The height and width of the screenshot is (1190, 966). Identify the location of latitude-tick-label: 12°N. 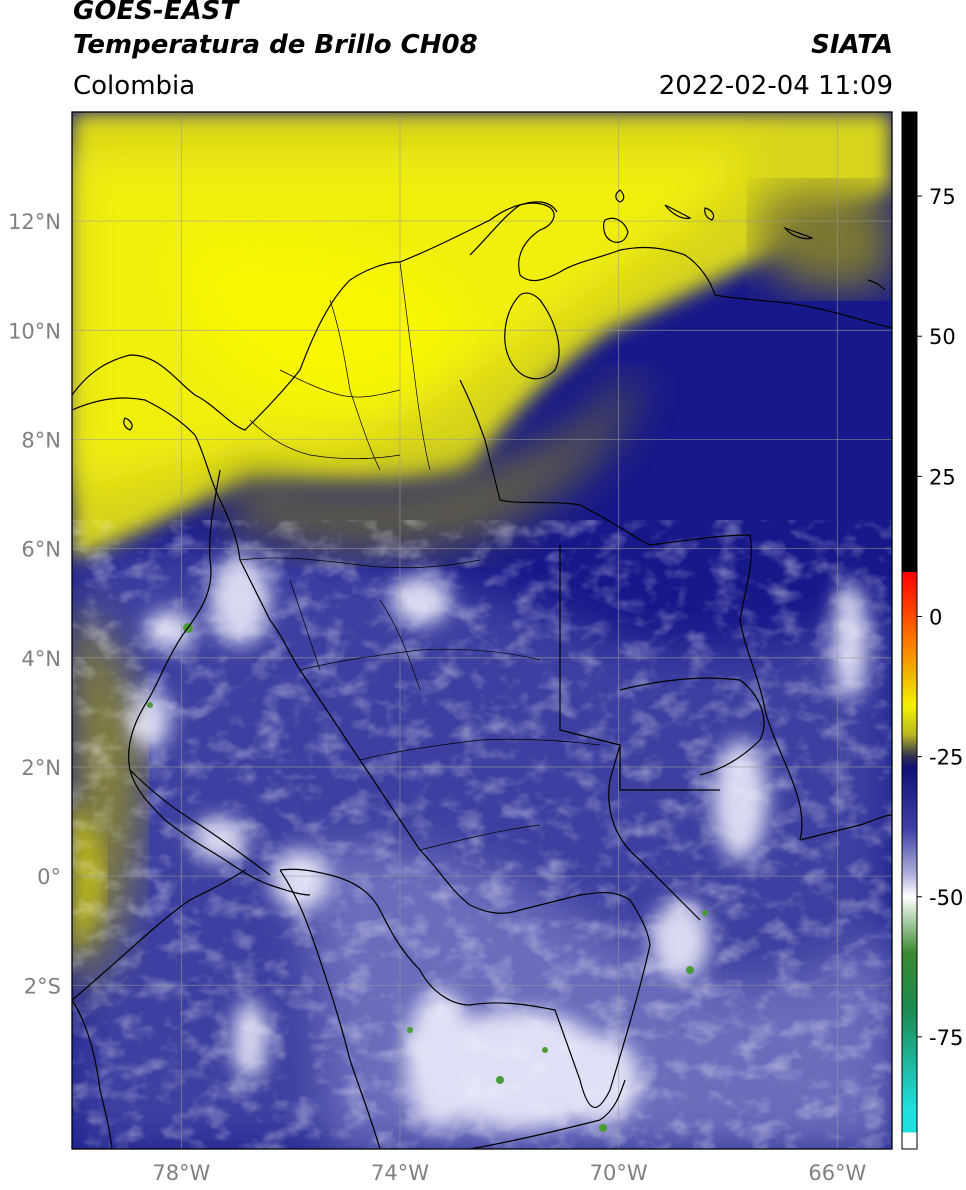
(34, 222).